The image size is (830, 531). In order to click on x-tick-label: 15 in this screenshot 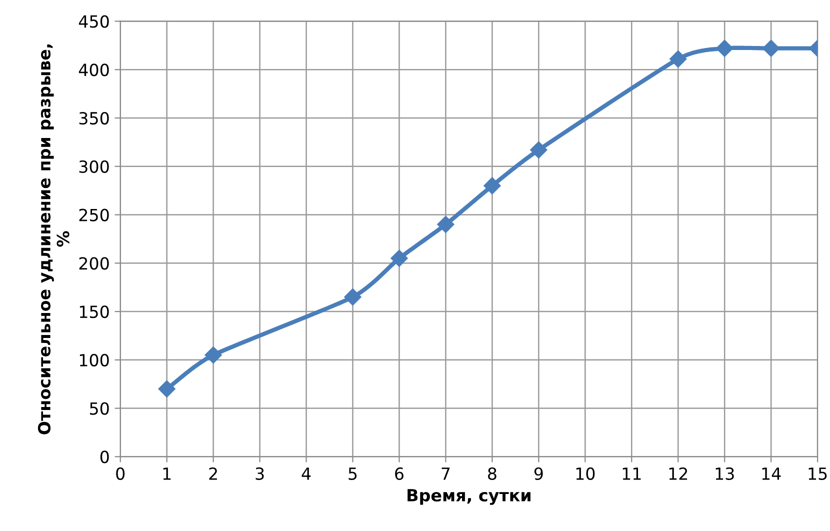, I will do `click(817, 474)`.